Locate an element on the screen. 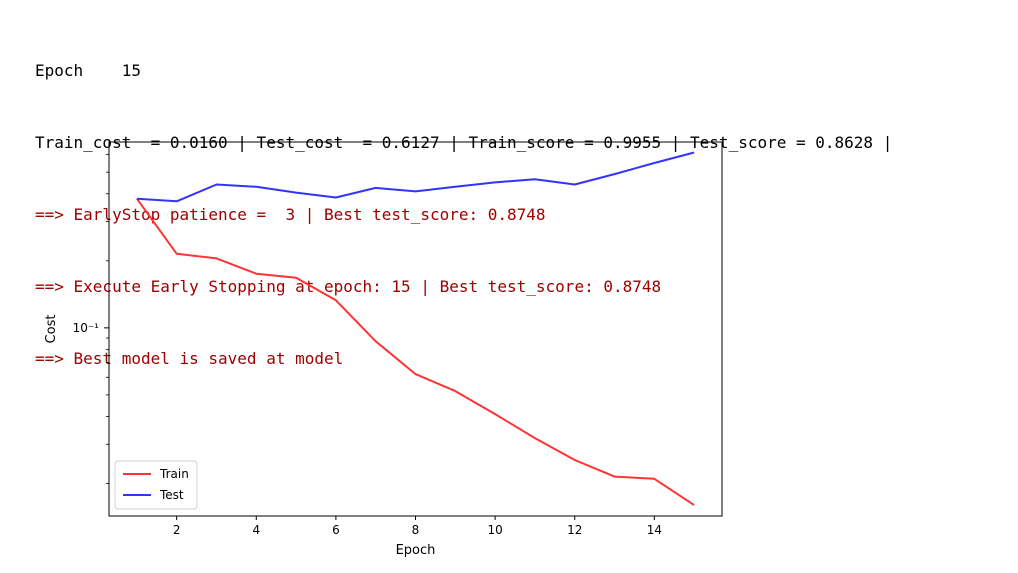 This screenshot has height=573, width=1018. x-tick-label-8: 8 is located at coordinates (416, 530).